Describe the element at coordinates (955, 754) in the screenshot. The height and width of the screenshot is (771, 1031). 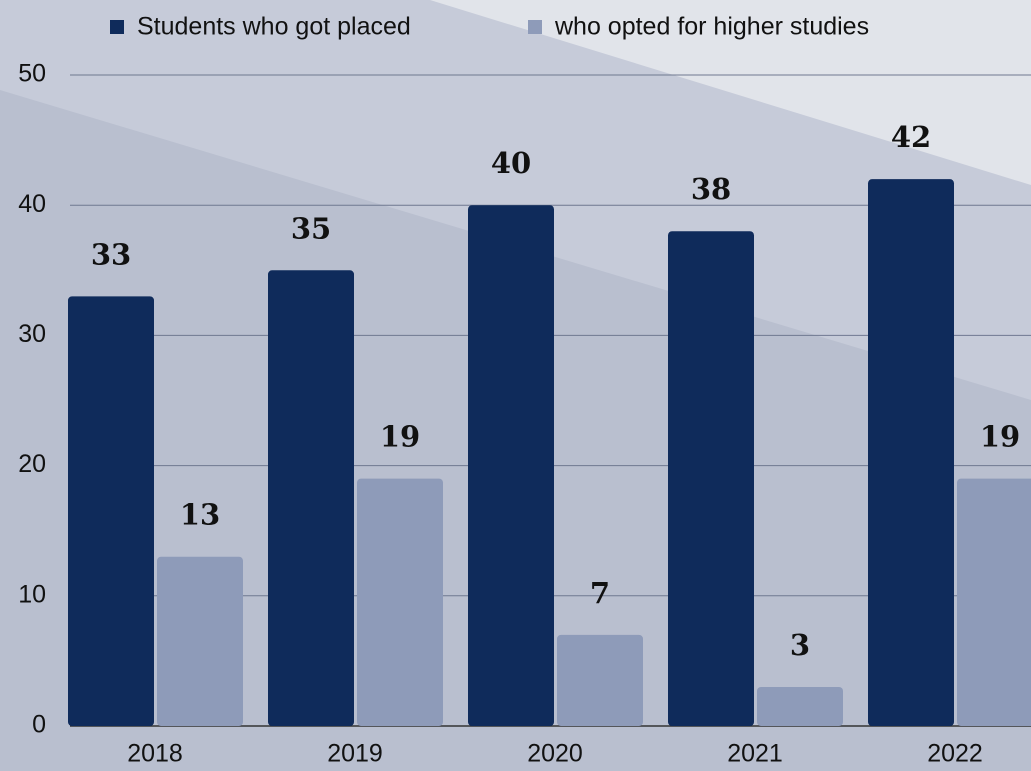
I see `x-tick-label: 2022` at that location.